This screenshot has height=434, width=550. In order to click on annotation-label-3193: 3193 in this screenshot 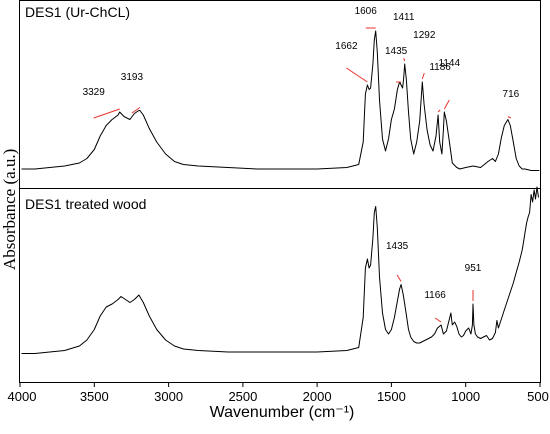, I will do `click(132, 77)`.